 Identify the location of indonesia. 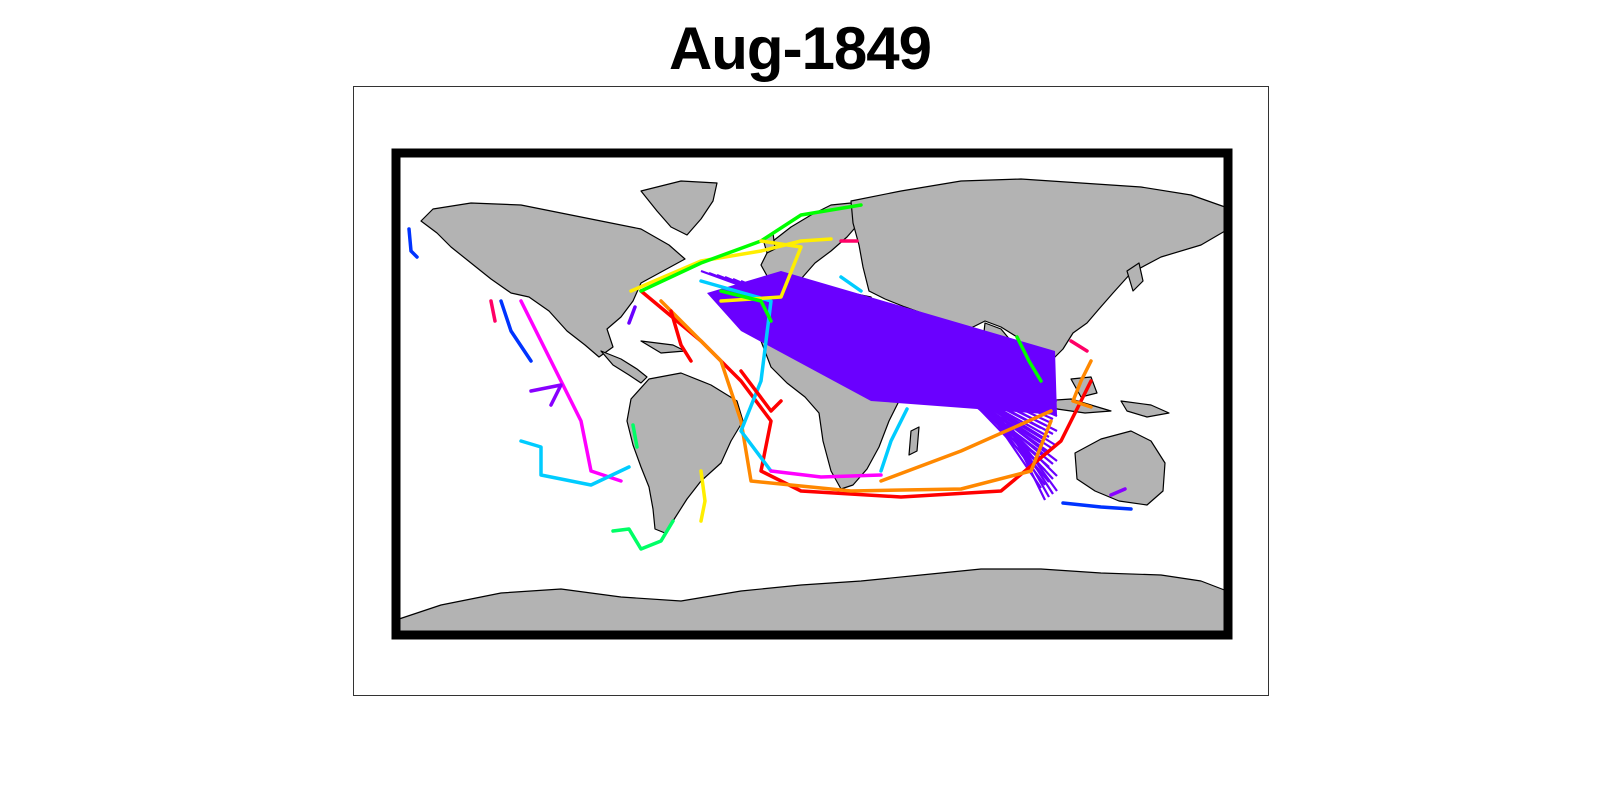
(1076, 406).